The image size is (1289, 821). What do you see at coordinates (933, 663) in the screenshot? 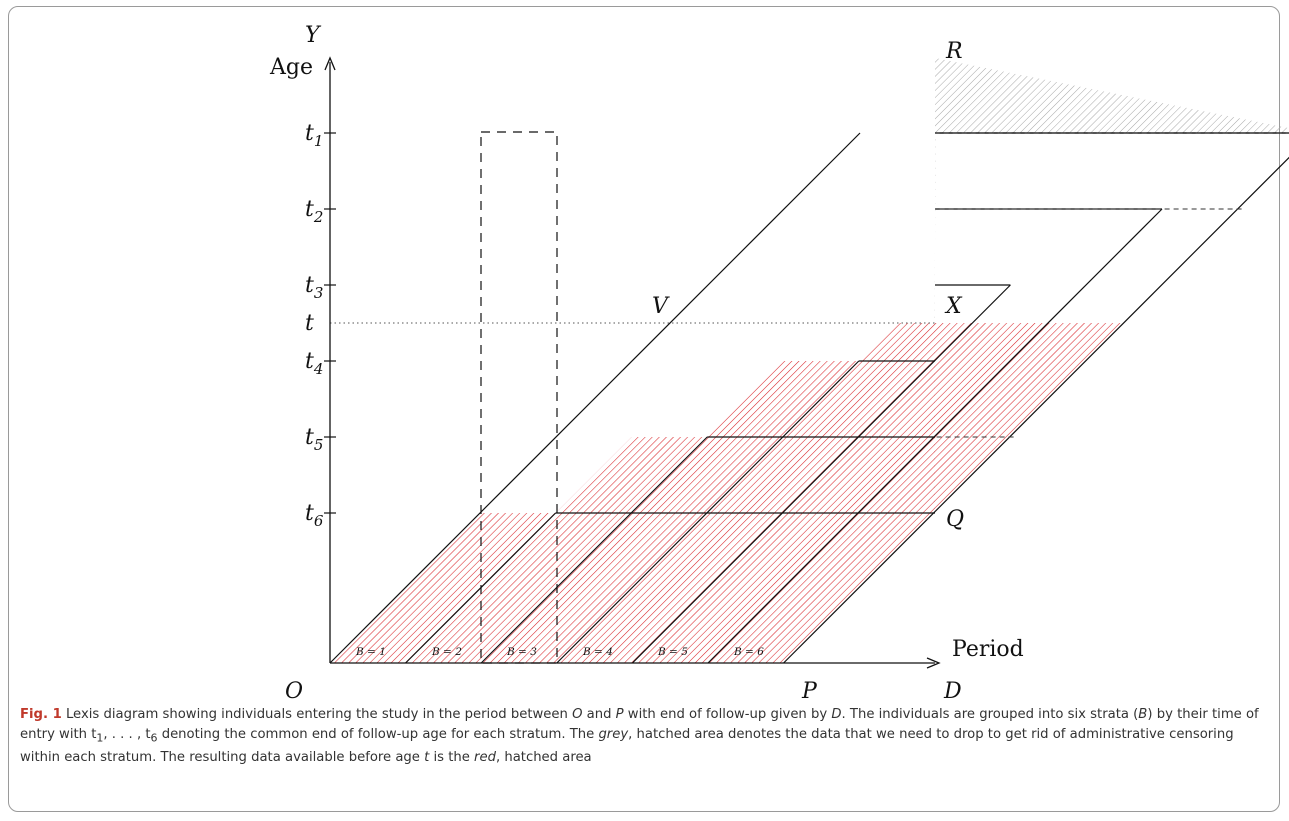
I see `x-axis-arrowhead` at bounding box center [933, 663].